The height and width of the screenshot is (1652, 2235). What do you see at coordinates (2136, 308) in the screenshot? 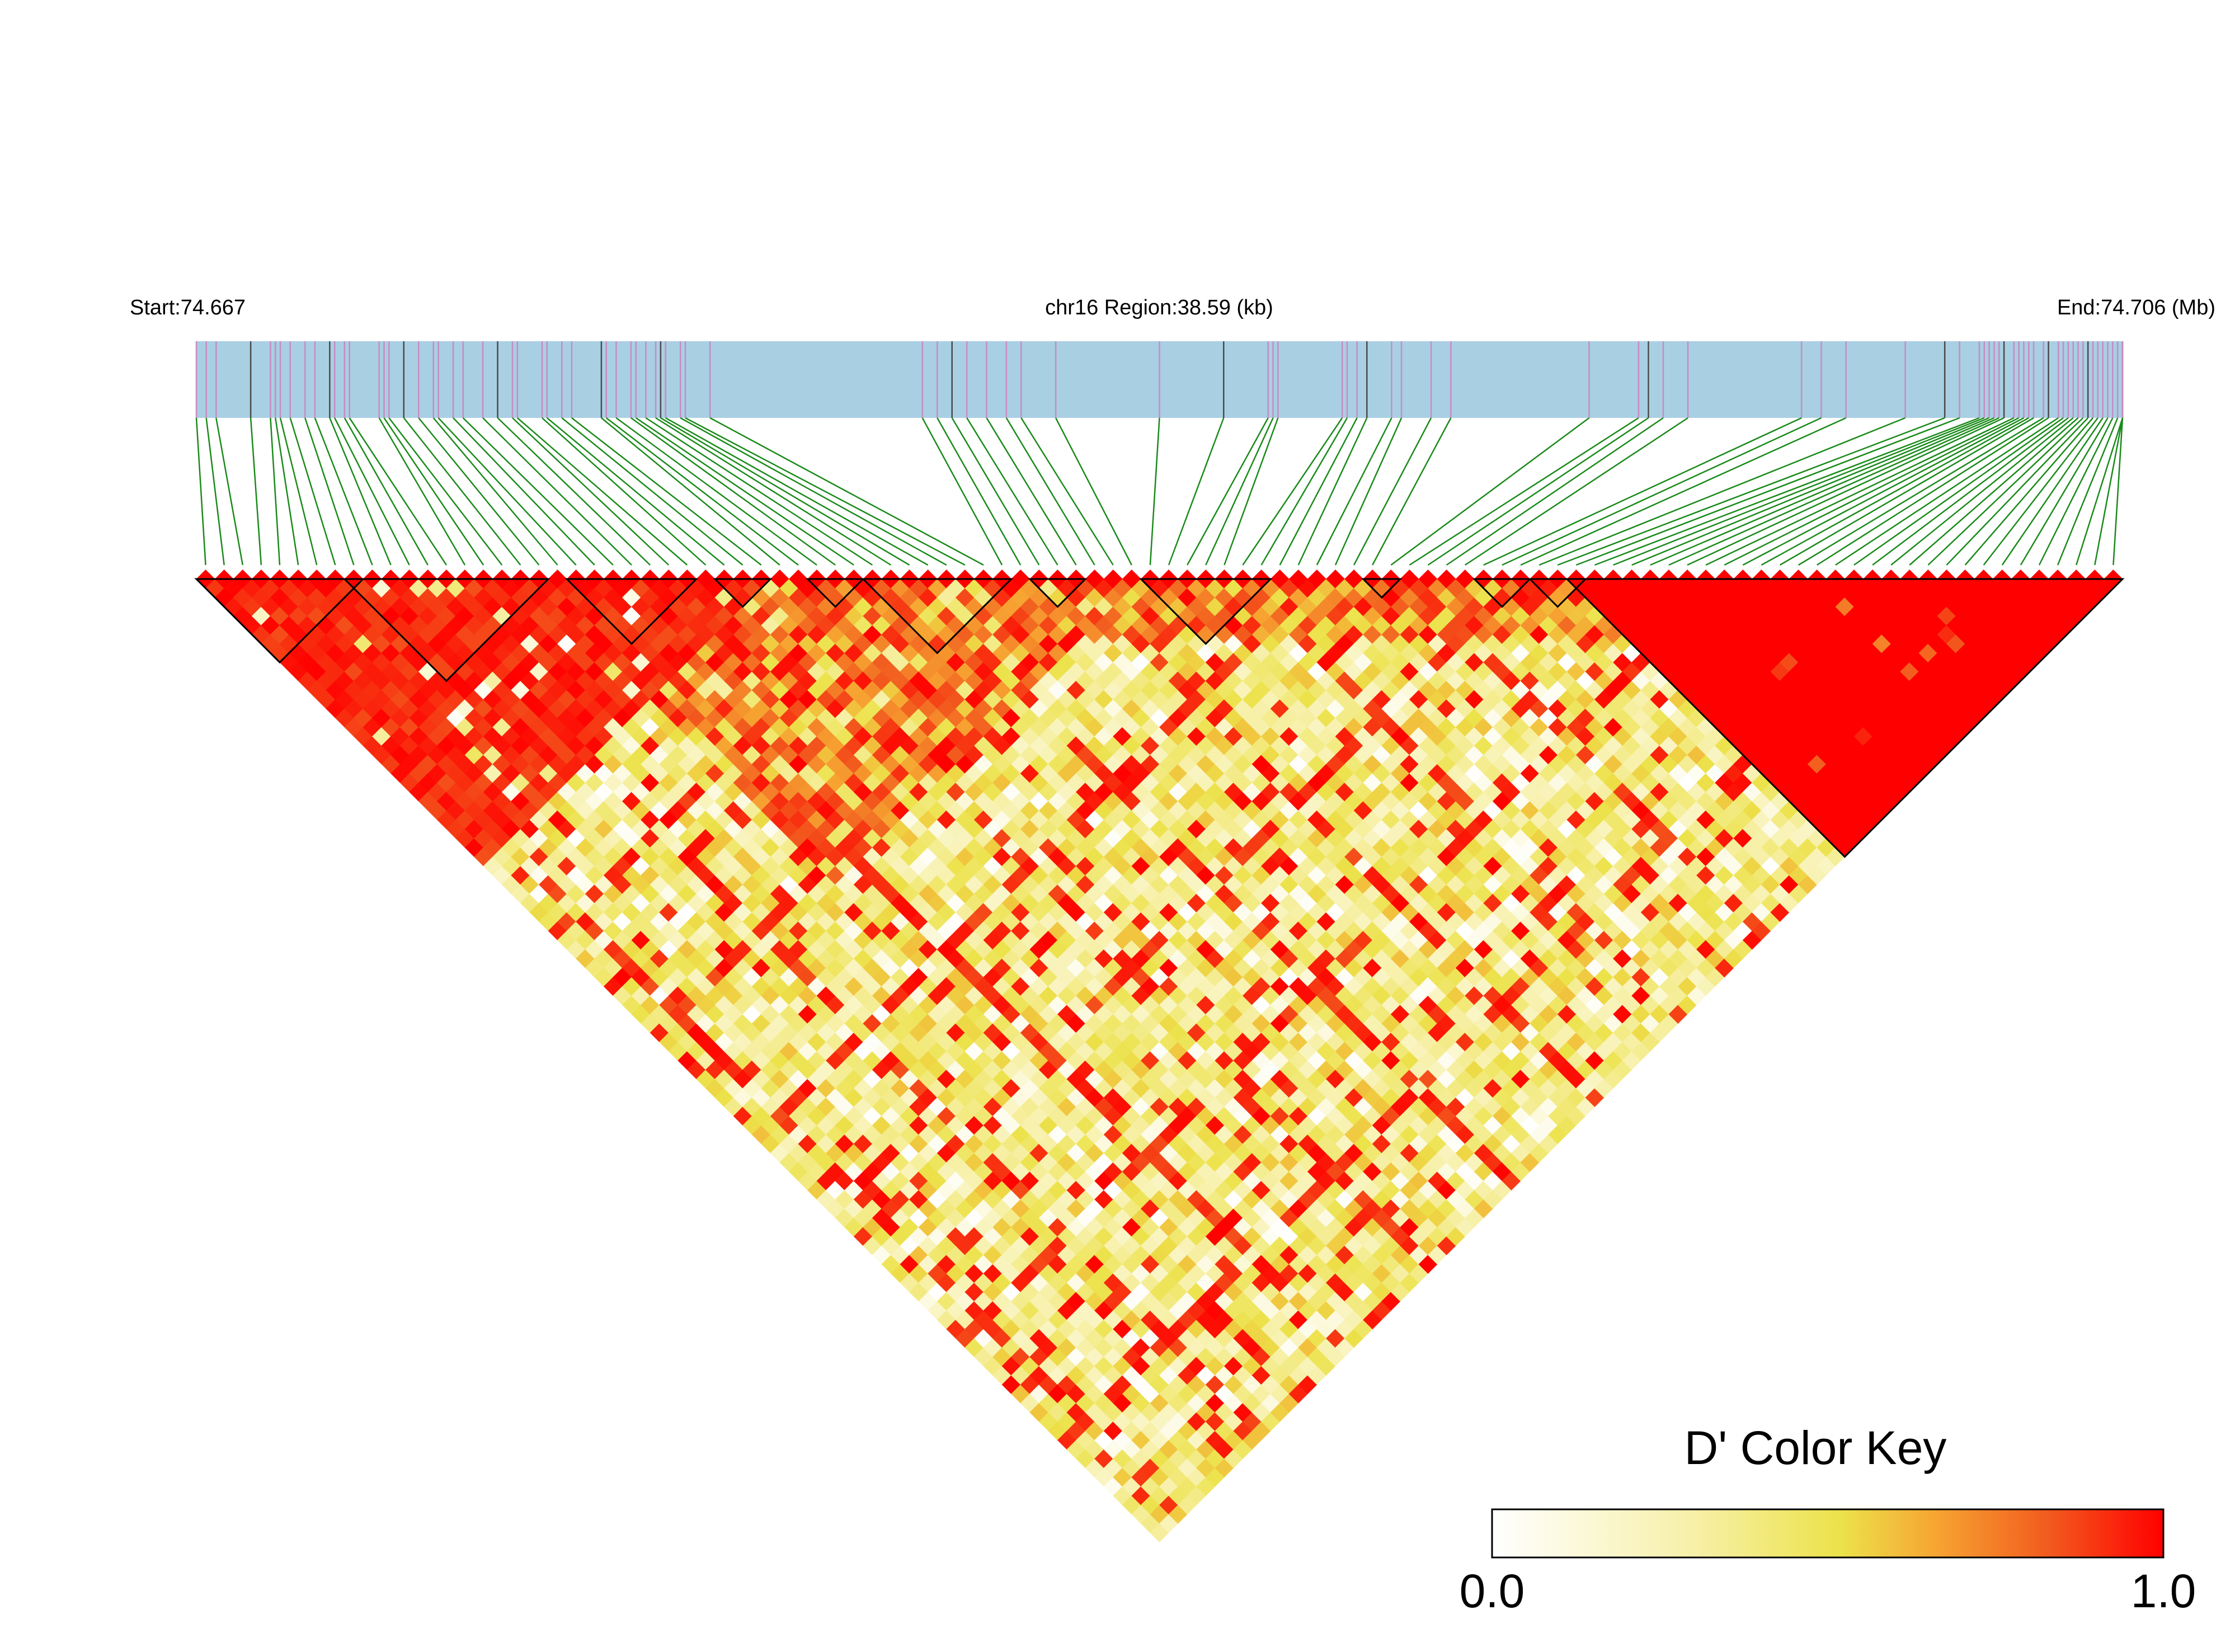
I see `region-end-label: End:74.706 (Mb)` at bounding box center [2136, 308].